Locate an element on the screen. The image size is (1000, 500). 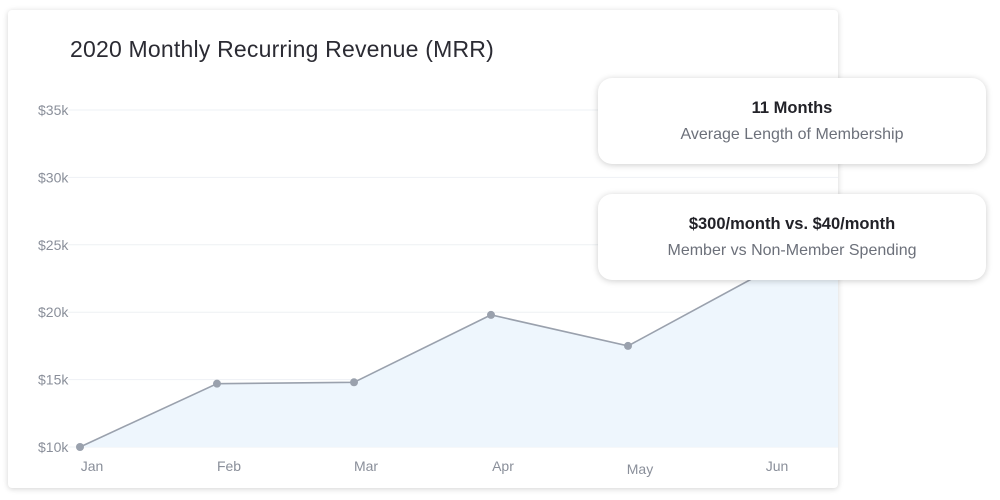
x-tick-label: Feb is located at coordinates (229, 466).